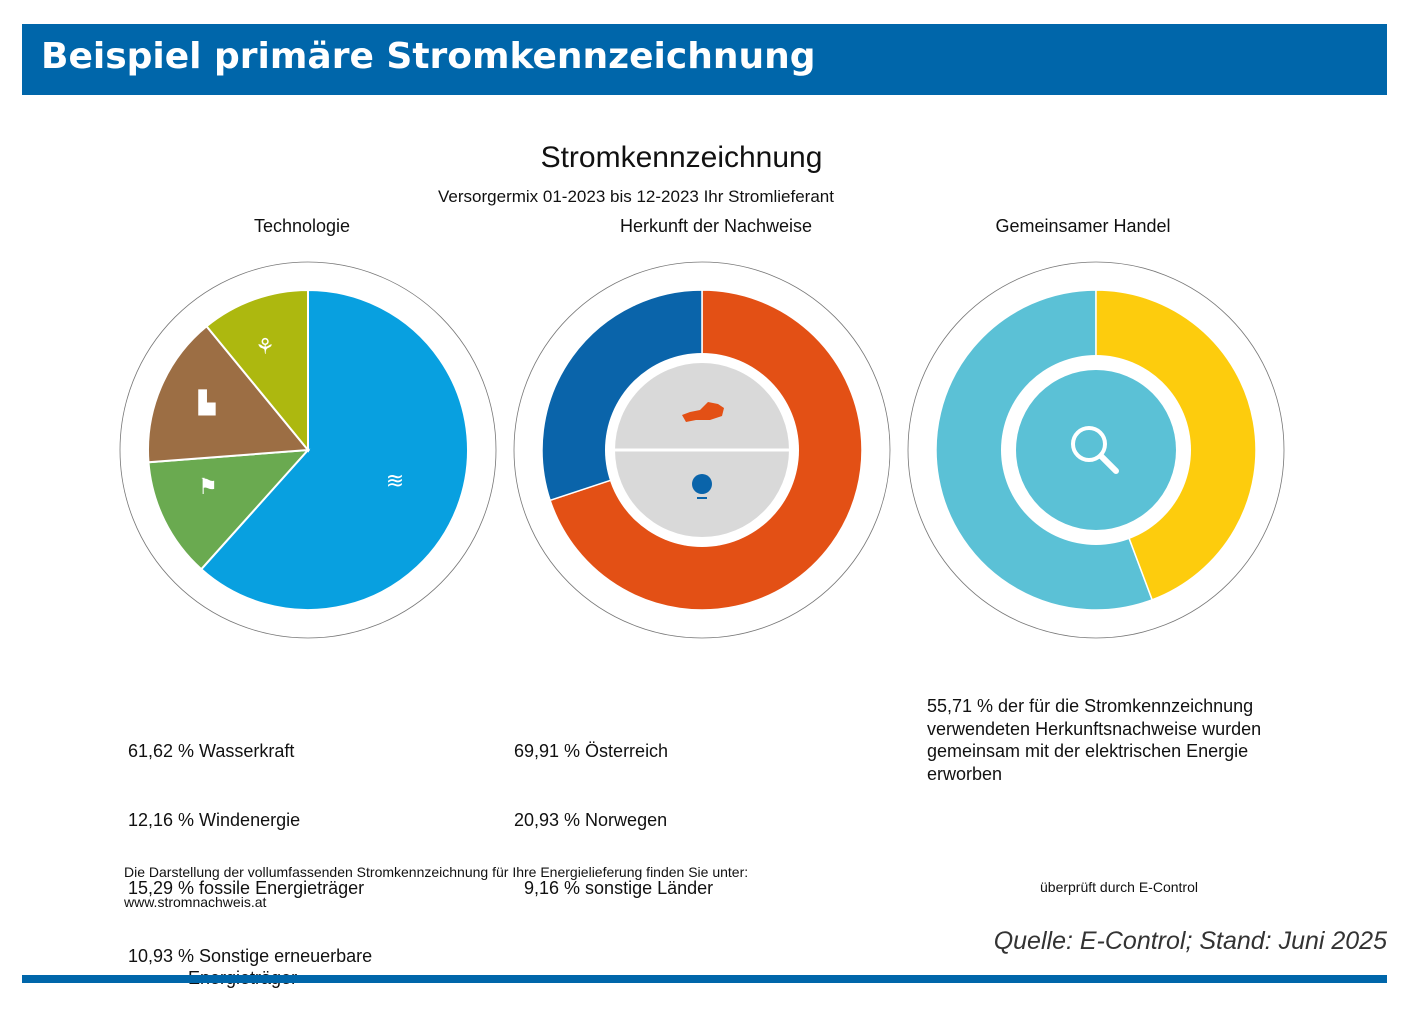 Image resolution: width=1410 pixels, height=1013 pixels. I want to click on footer-url-link: www.stromnachweis.at, so click(195, 902).